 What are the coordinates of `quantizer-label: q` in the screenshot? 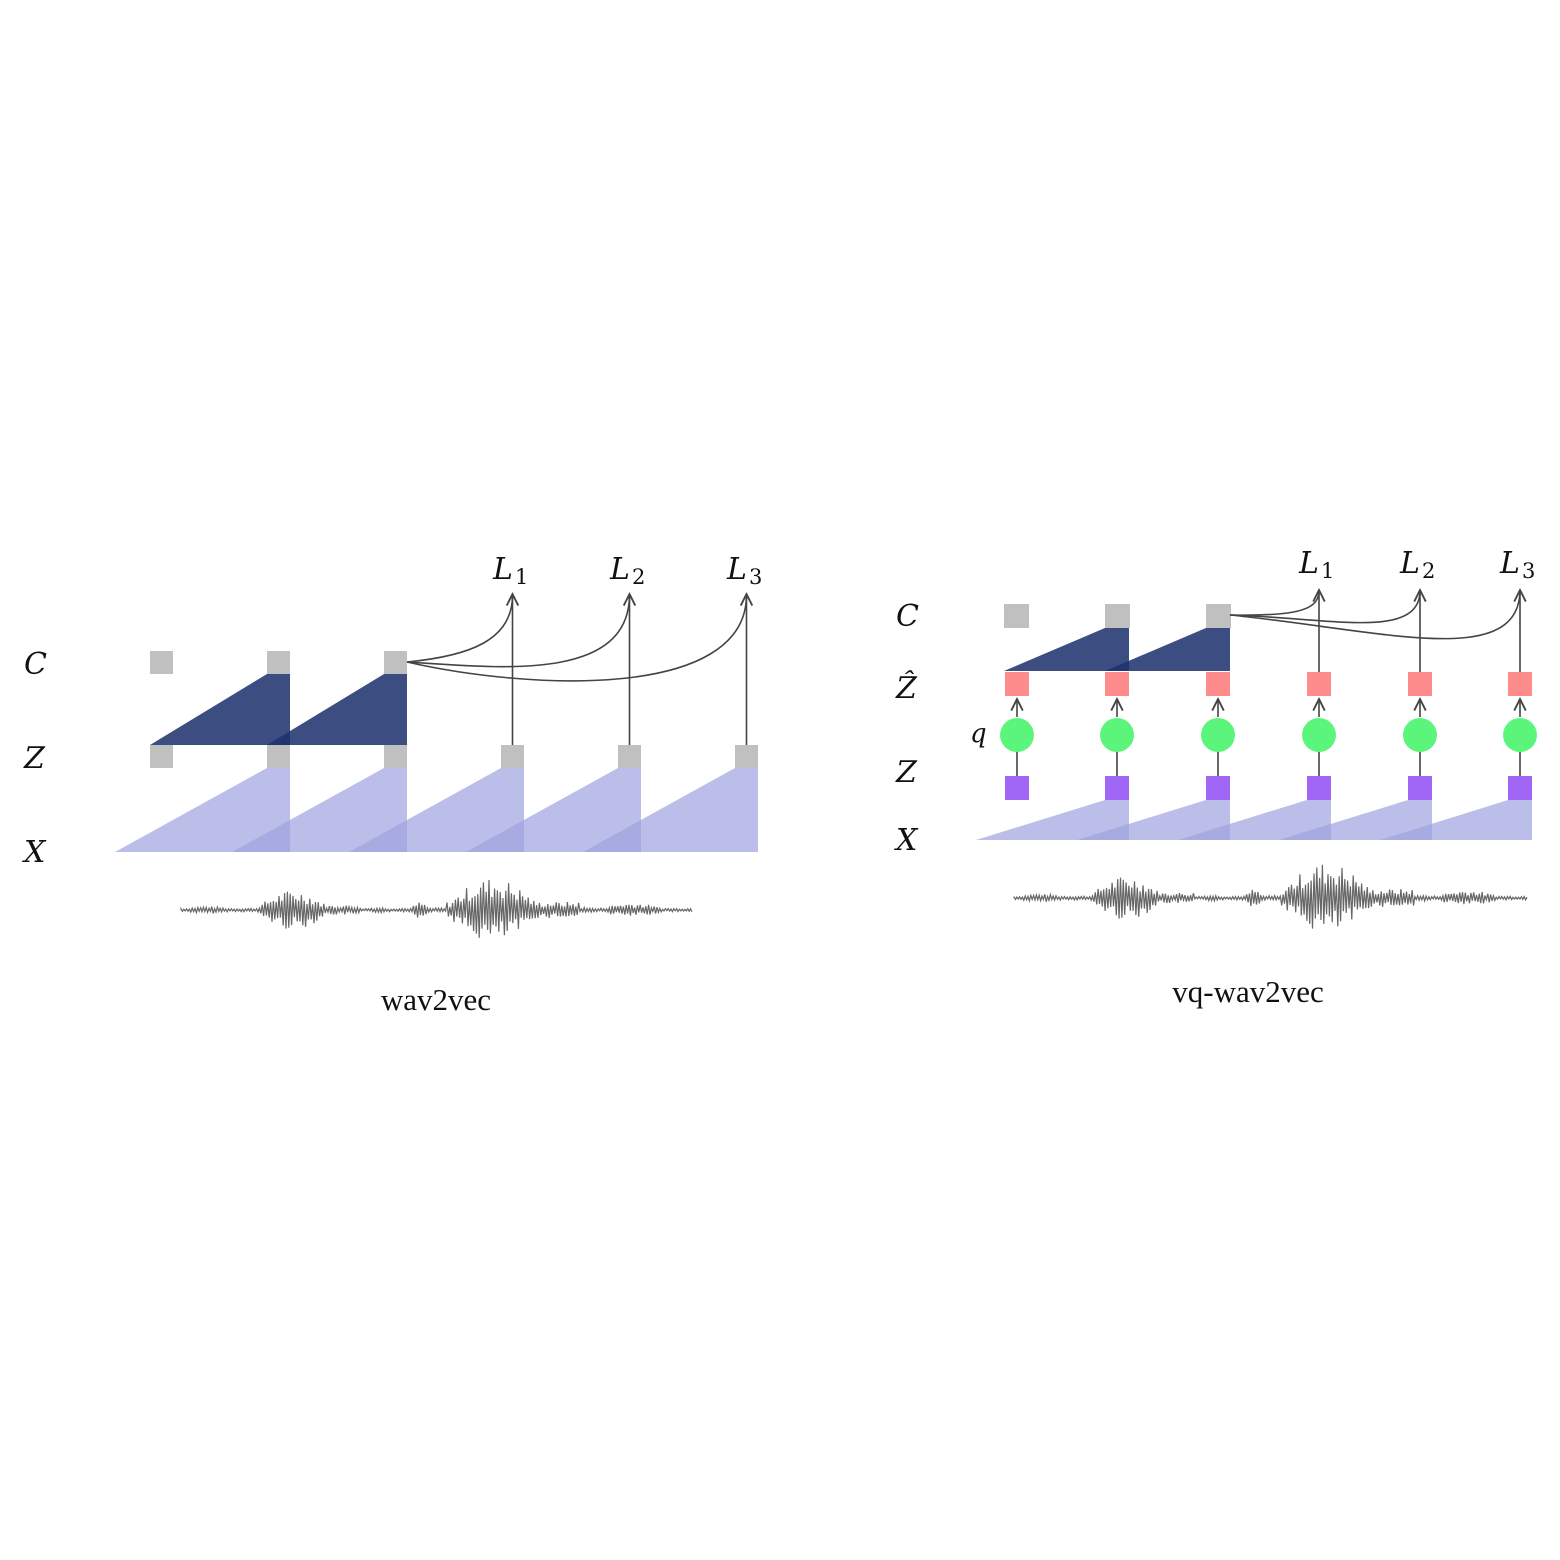 It's located at (978, 734).